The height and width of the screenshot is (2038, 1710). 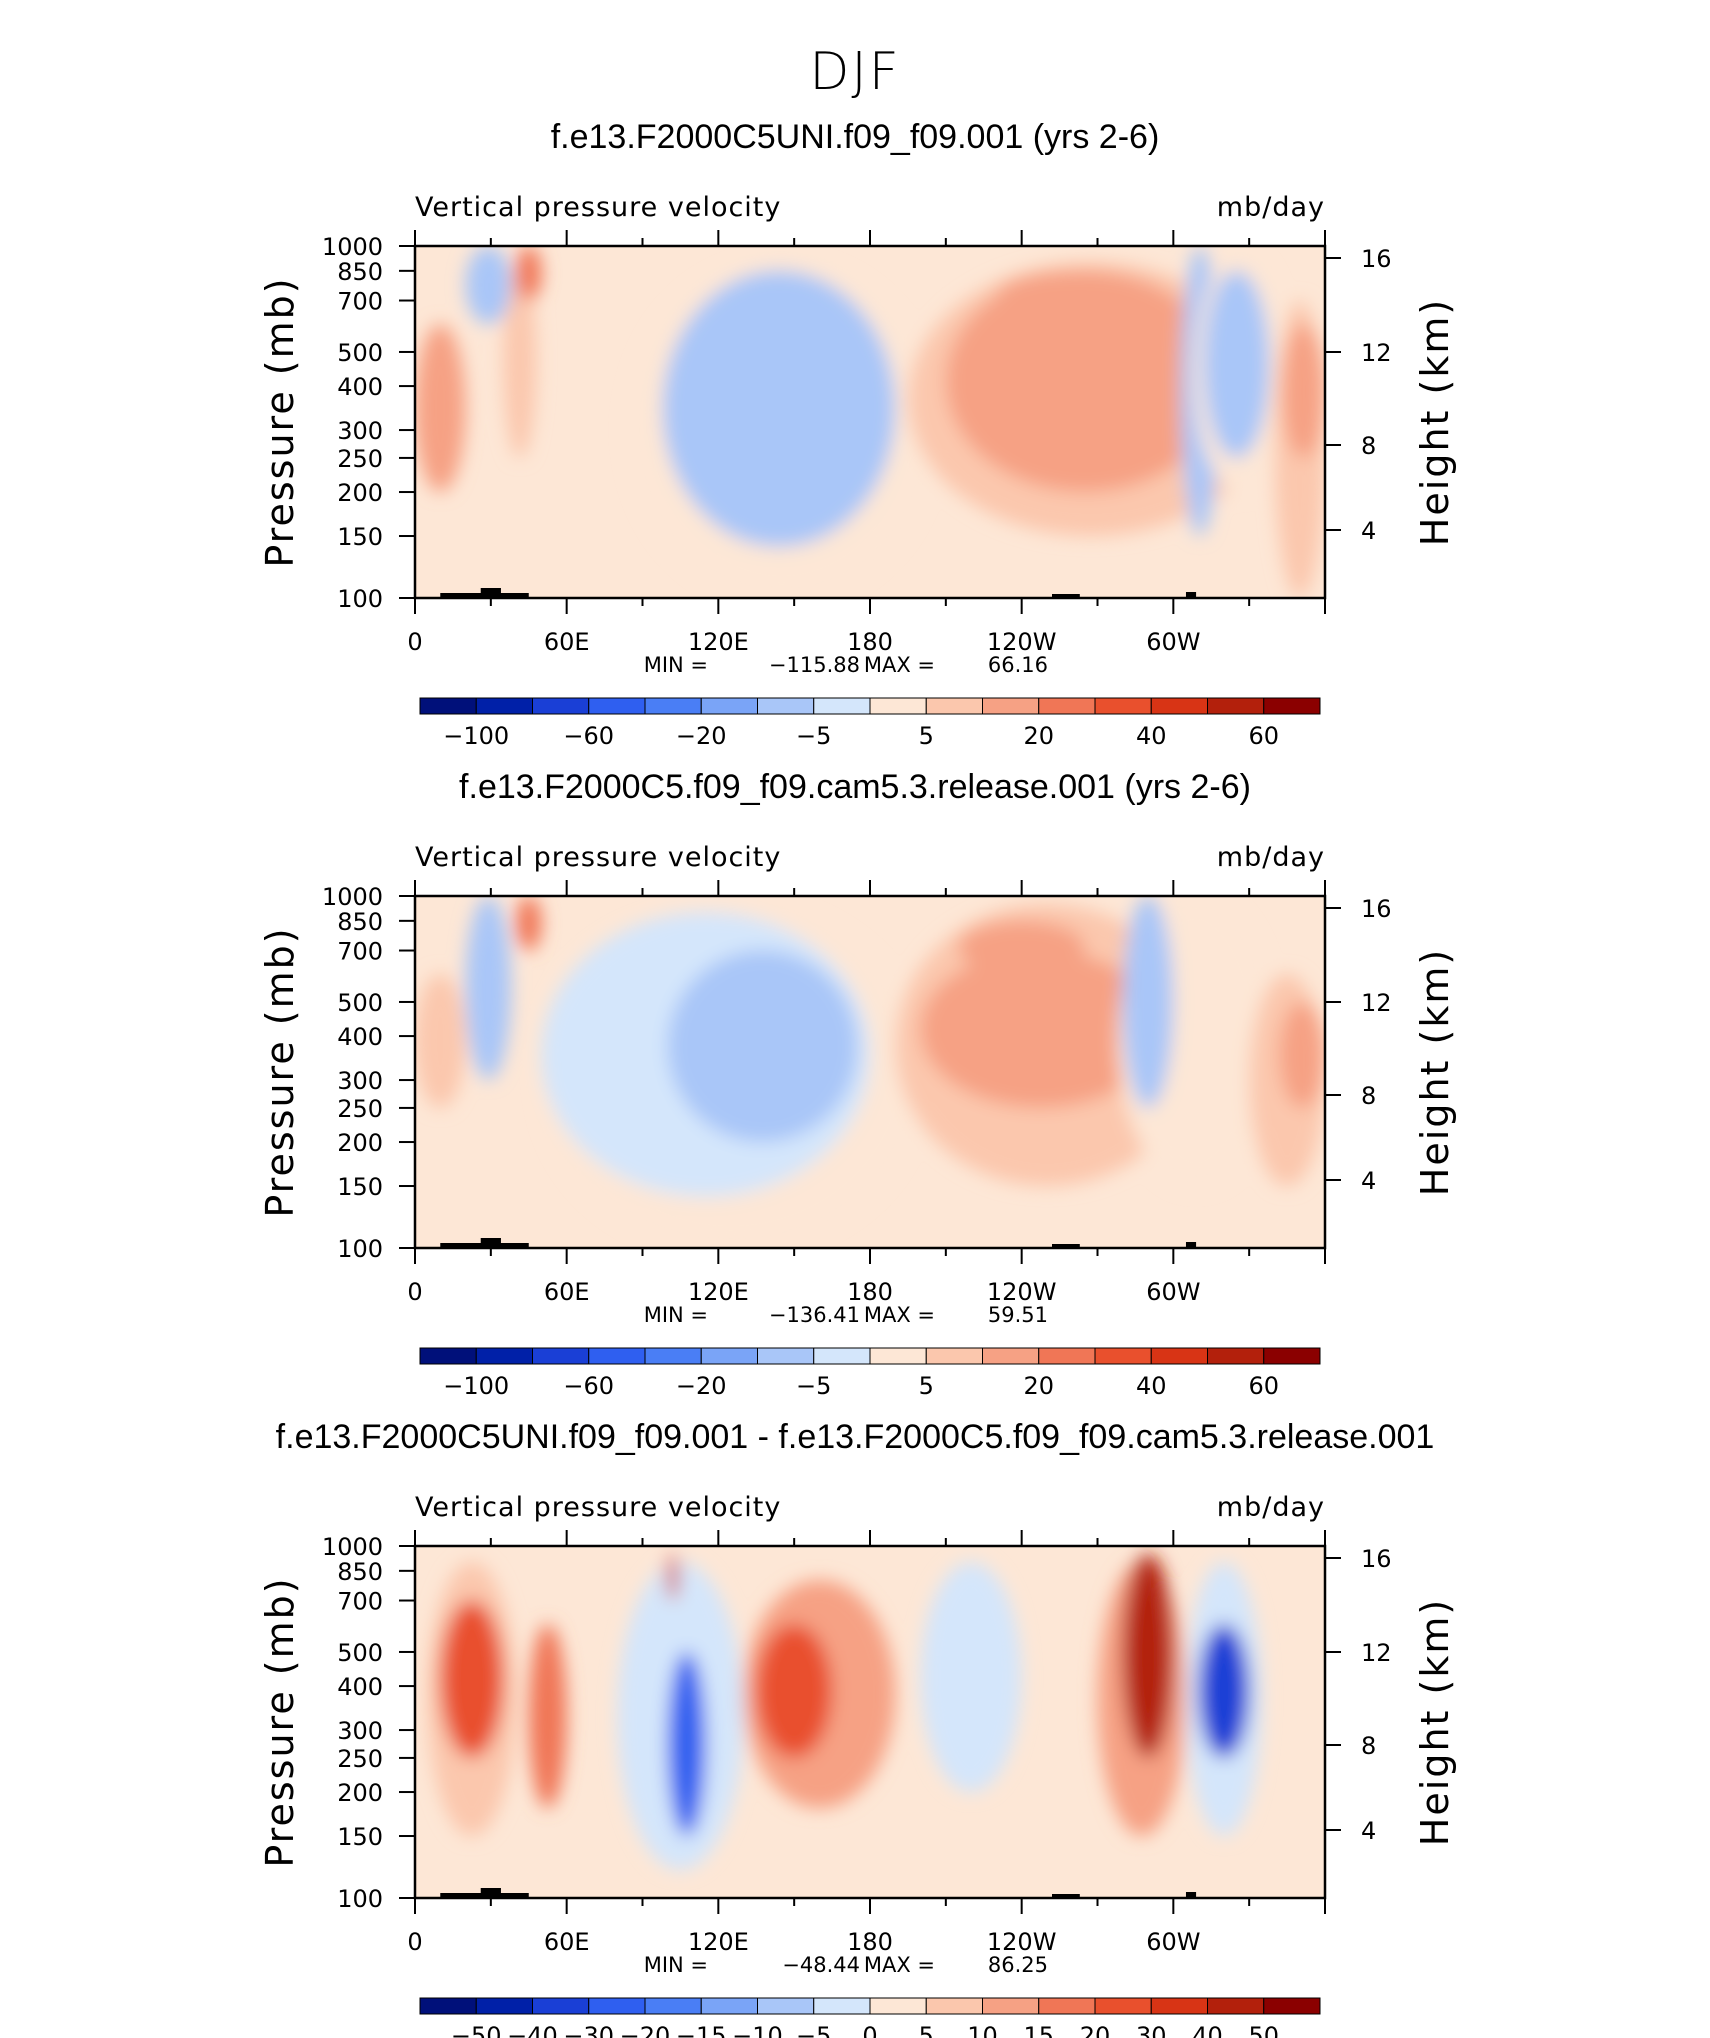 I want to click on right-tick-label: 12, so click(x=1376, y=1003).